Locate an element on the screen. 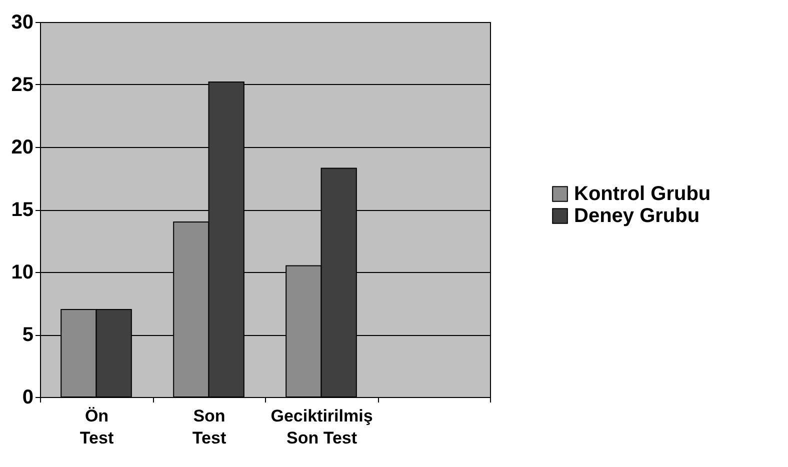 This screenshot has height=467, width=788. y-tick-label: 25 is located at coordinates (22, 85).